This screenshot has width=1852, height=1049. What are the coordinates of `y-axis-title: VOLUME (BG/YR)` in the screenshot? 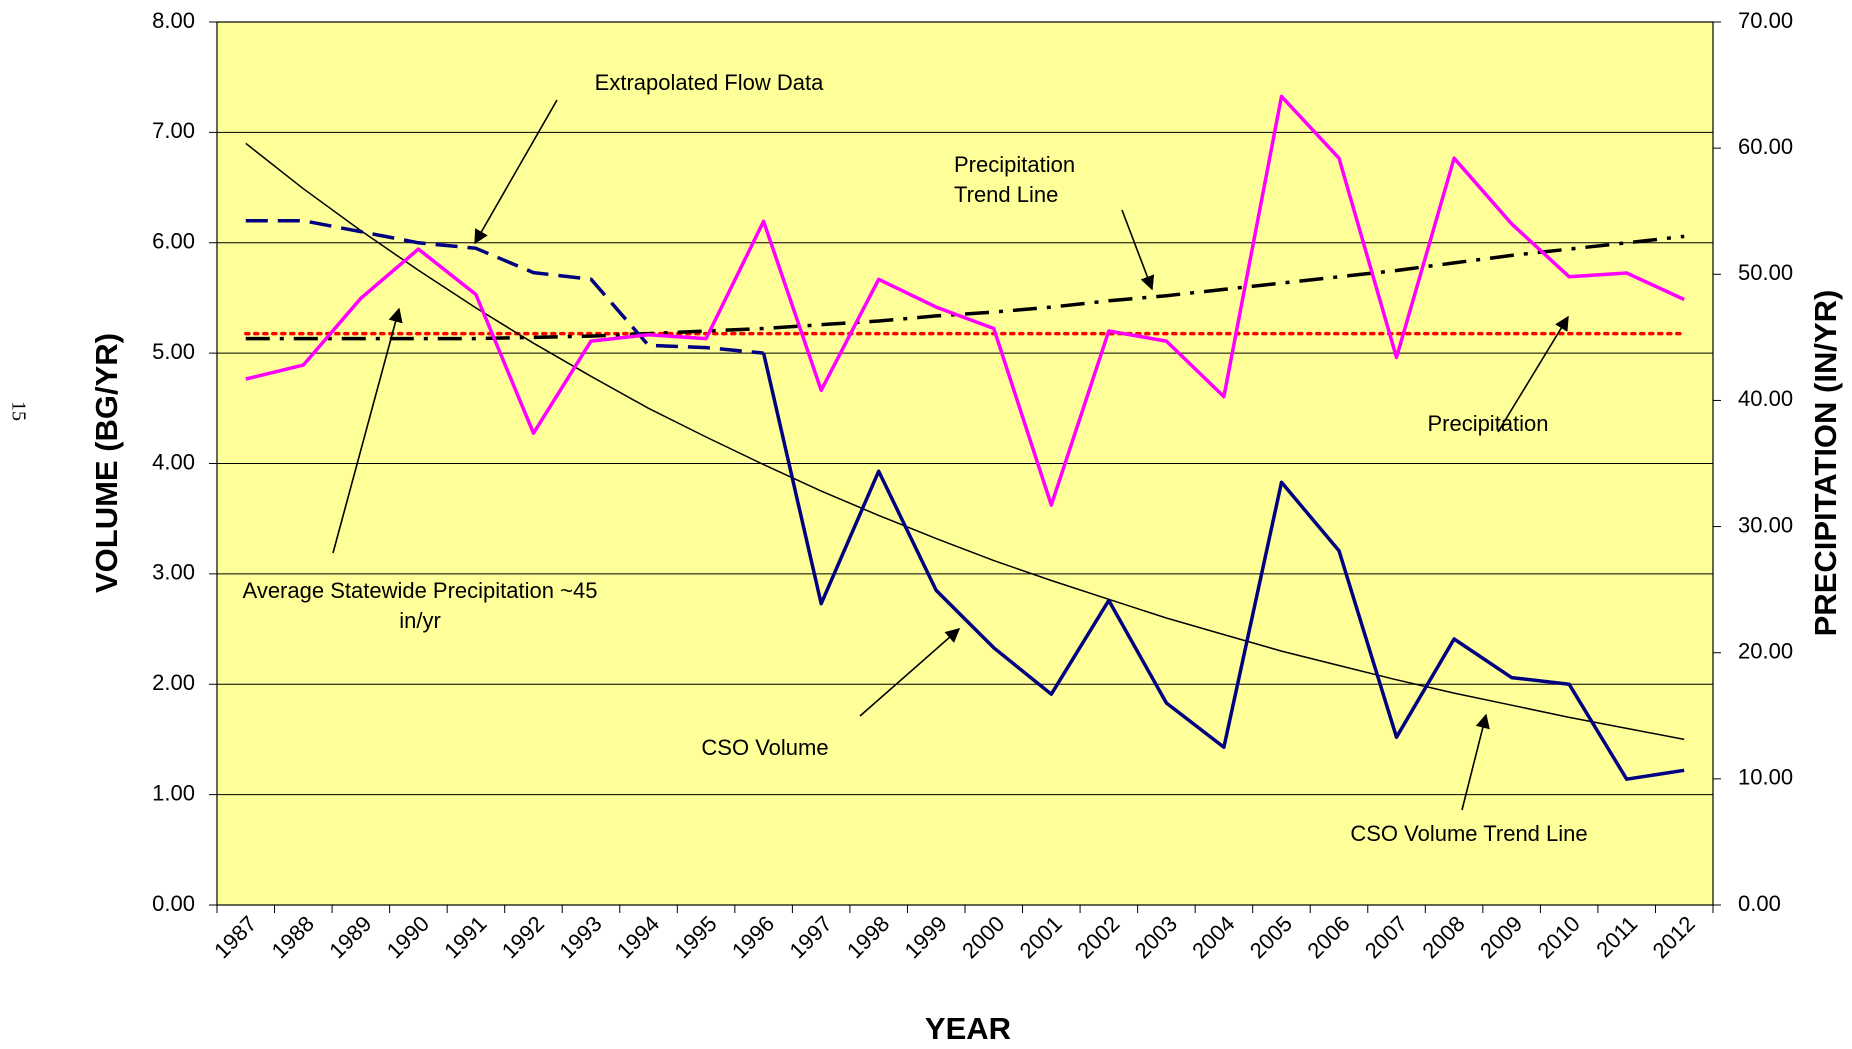 It's located at (106, 463).